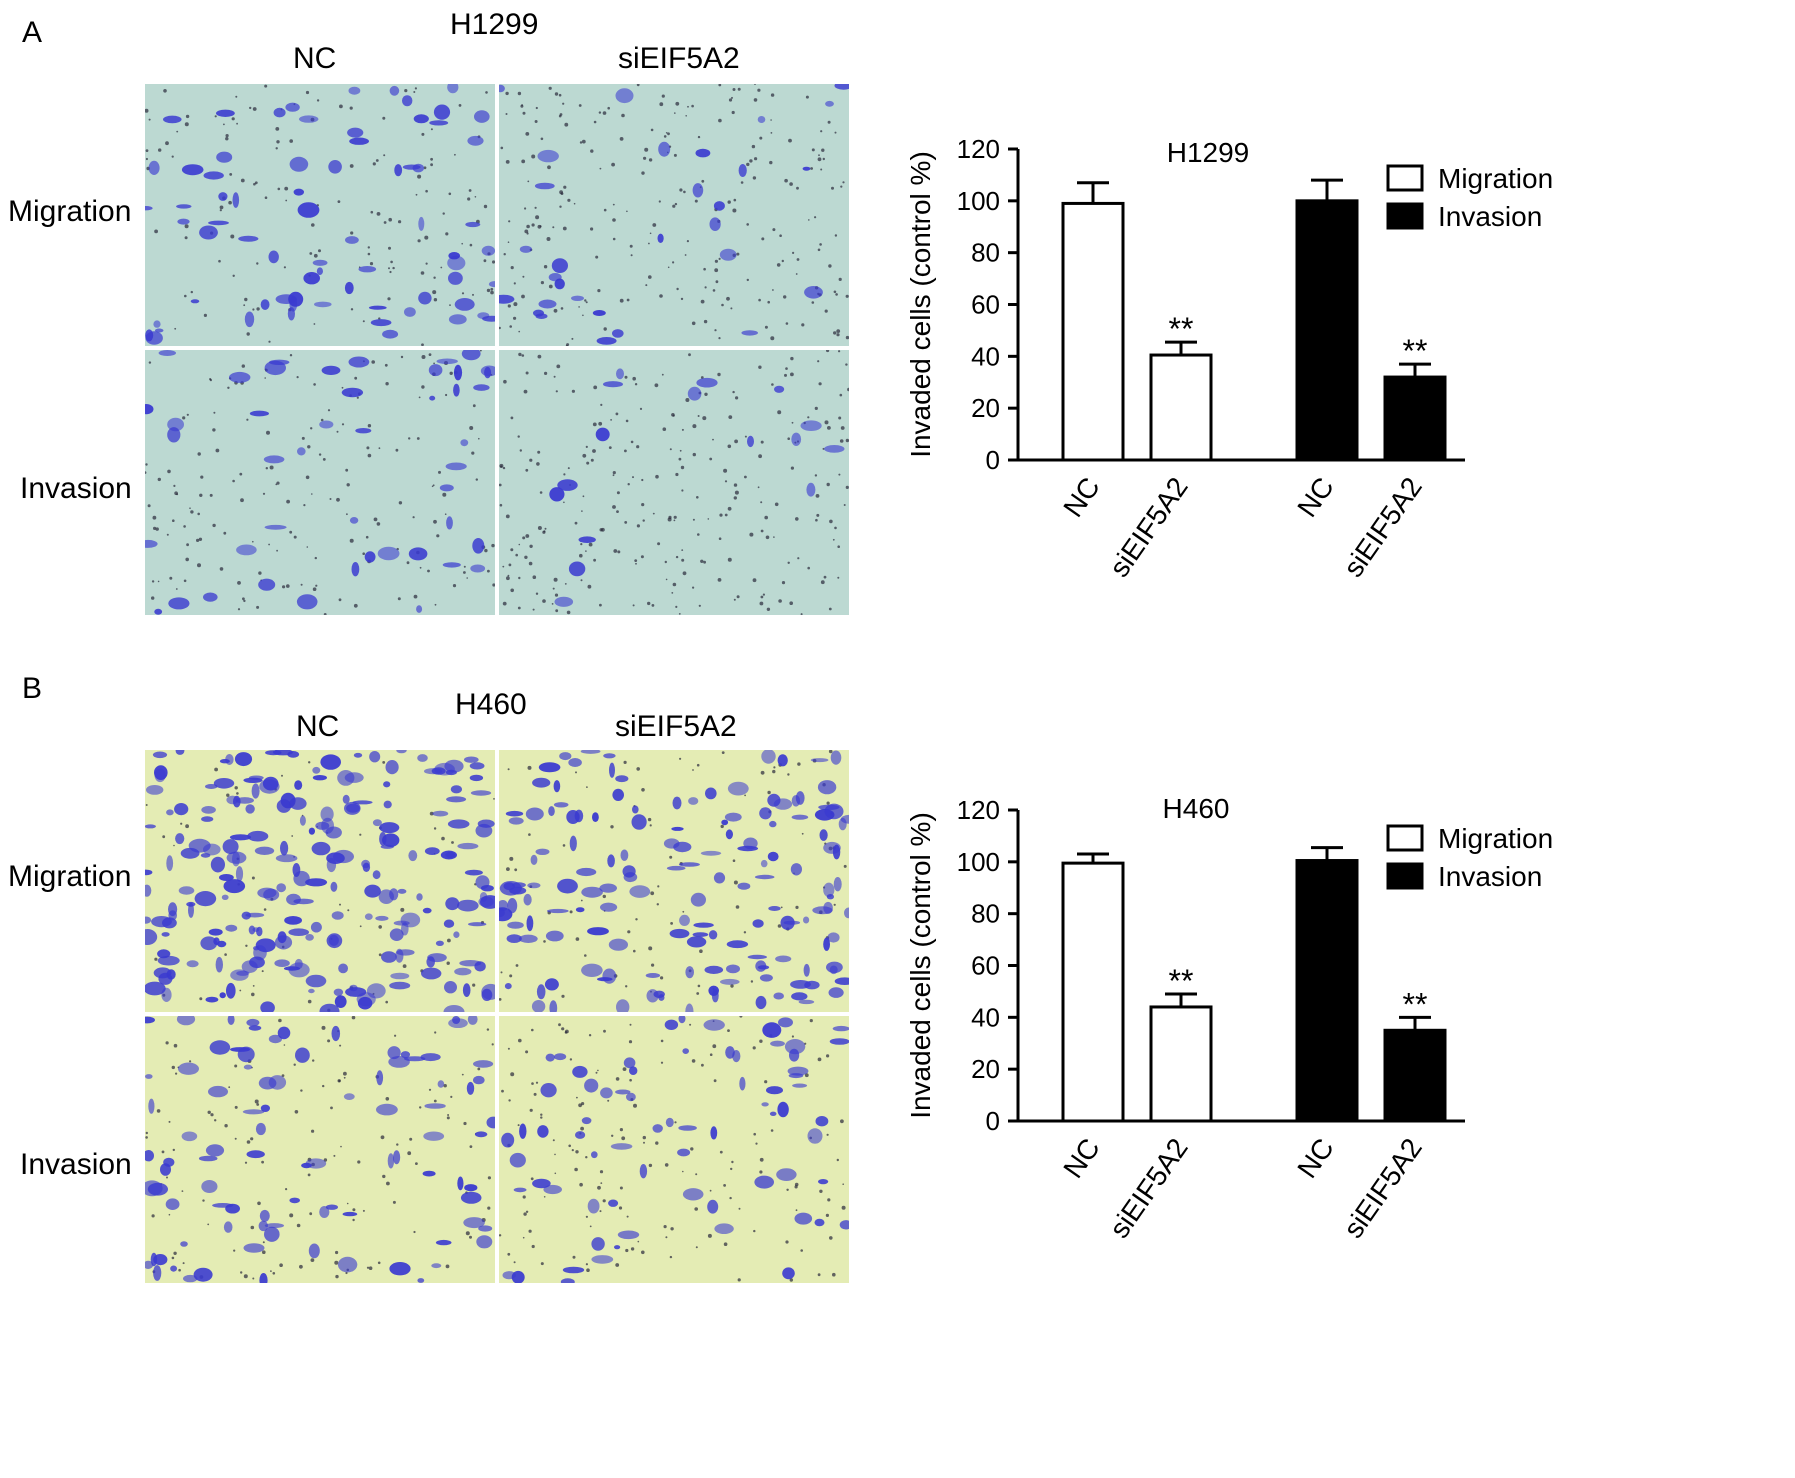 The image size is (1795, 1478). What do you see at coordinates (1490, 216) in the screenshot?
I see `chart-1-legend-label-invasion: Invasion` at bounding box center [1490, 216].